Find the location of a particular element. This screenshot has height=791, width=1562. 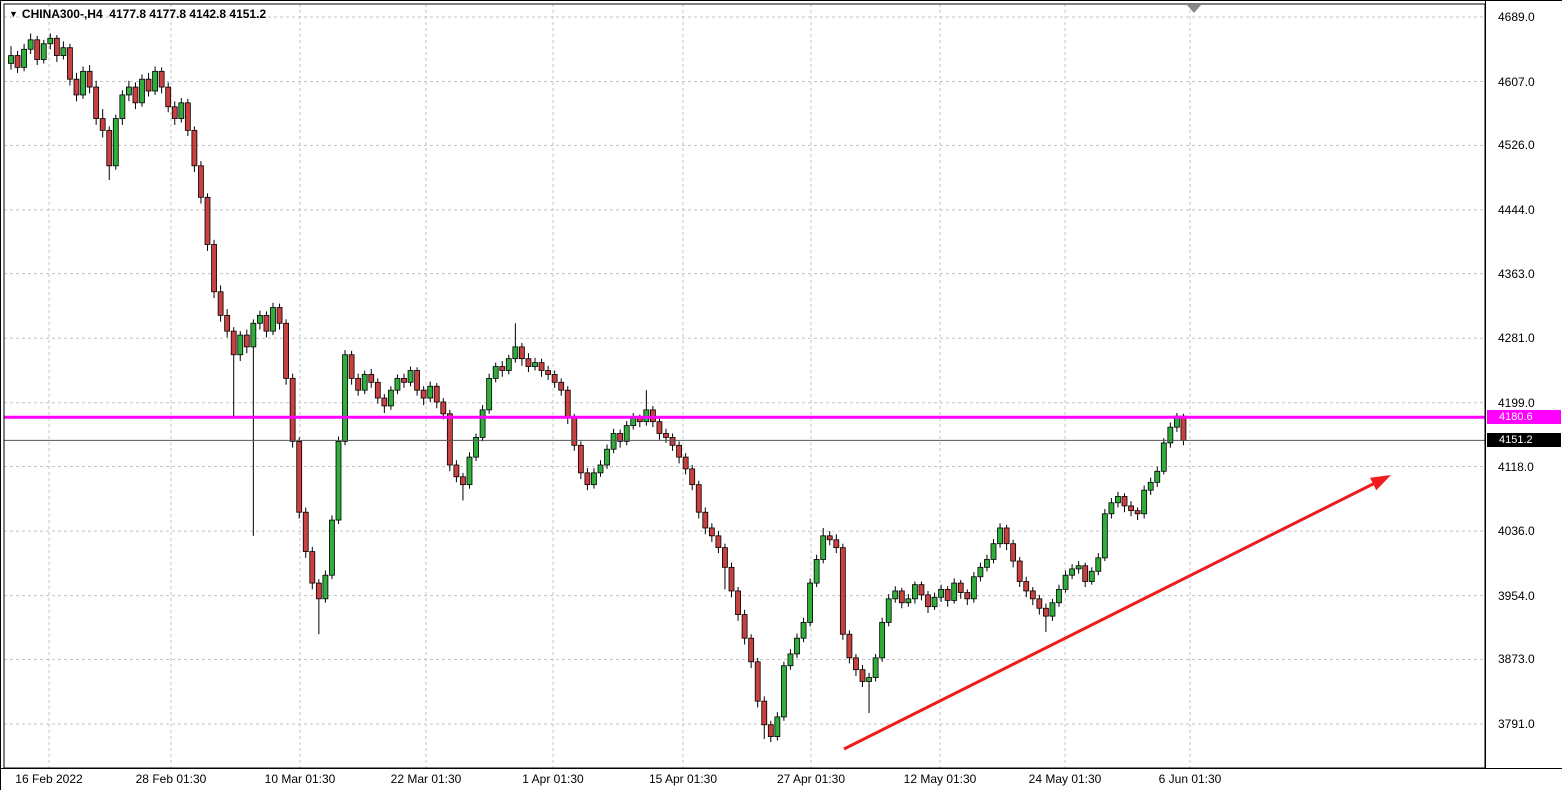

trend-arrow-line is located at coordinates (1111, 615).